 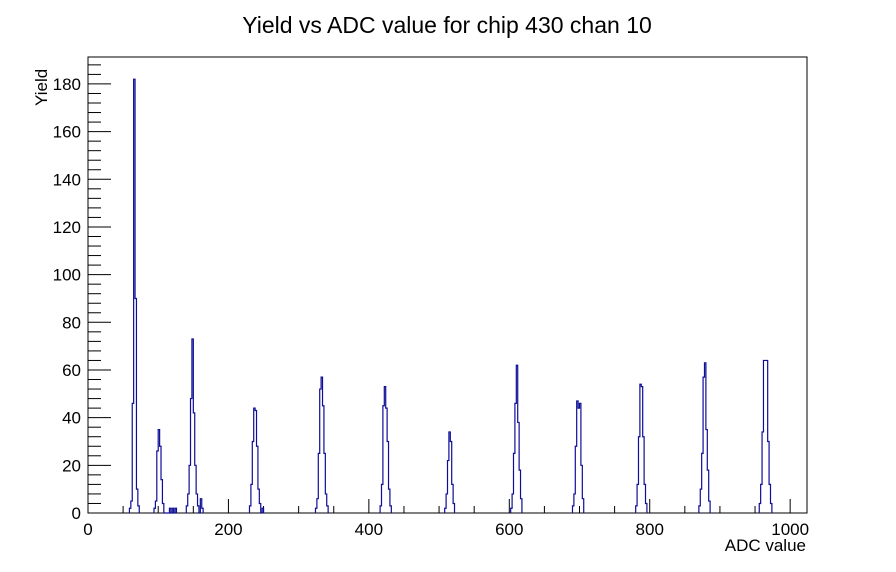 I want to click on chart-title: Yield vs ADC value for chip 430 chan 10, so click(x=447, y=25).